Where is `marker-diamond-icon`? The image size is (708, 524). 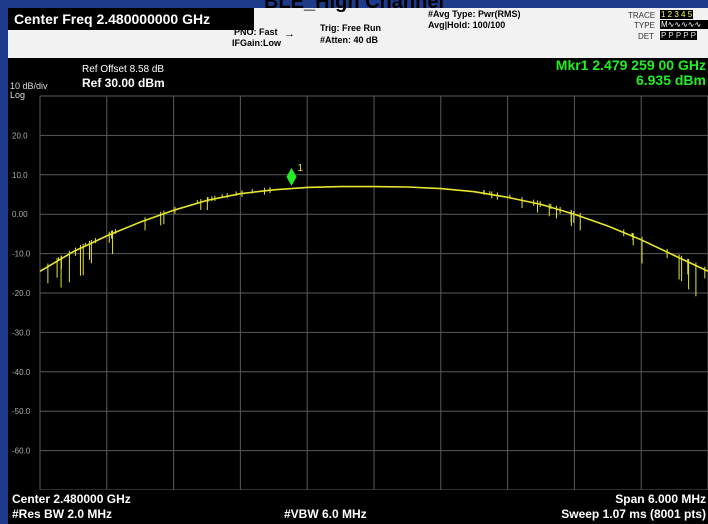
marker-diamond-icon is located at coordinates (292, 177).